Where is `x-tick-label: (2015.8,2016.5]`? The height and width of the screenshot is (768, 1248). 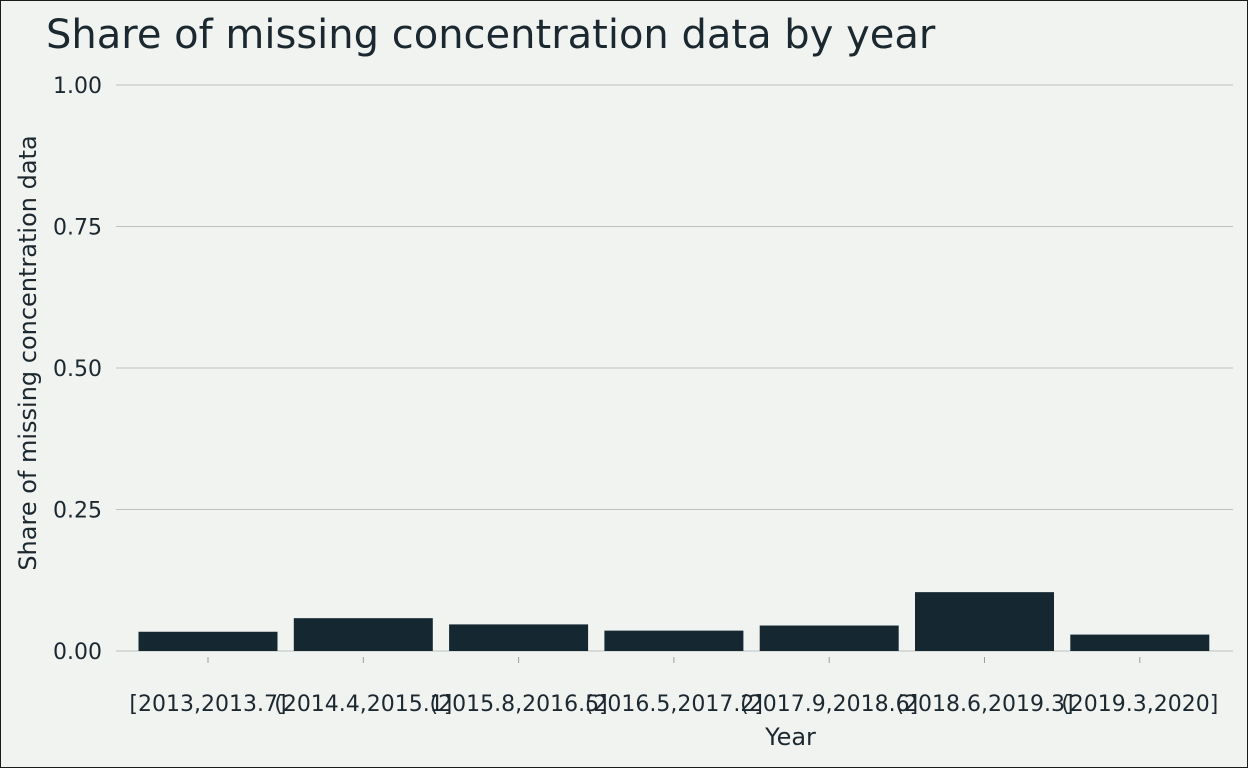
x-tick-label: (2015.8,2016.5] is located at coordinates (519, 704).